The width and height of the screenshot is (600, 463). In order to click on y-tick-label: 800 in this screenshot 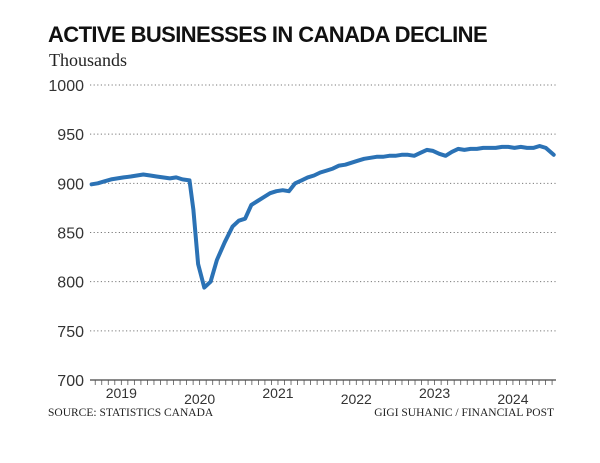, I will do `click(70, 283)`.